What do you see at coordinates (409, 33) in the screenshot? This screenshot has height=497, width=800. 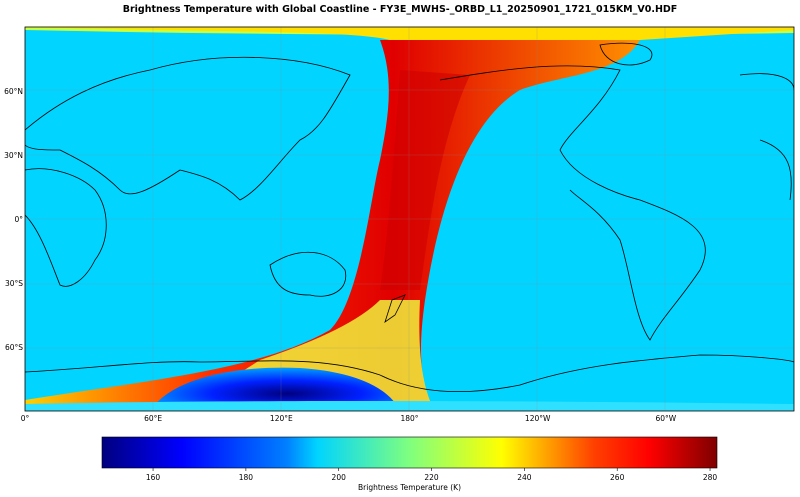 I see `swath-north-polar` at bounding box center [409, 33].